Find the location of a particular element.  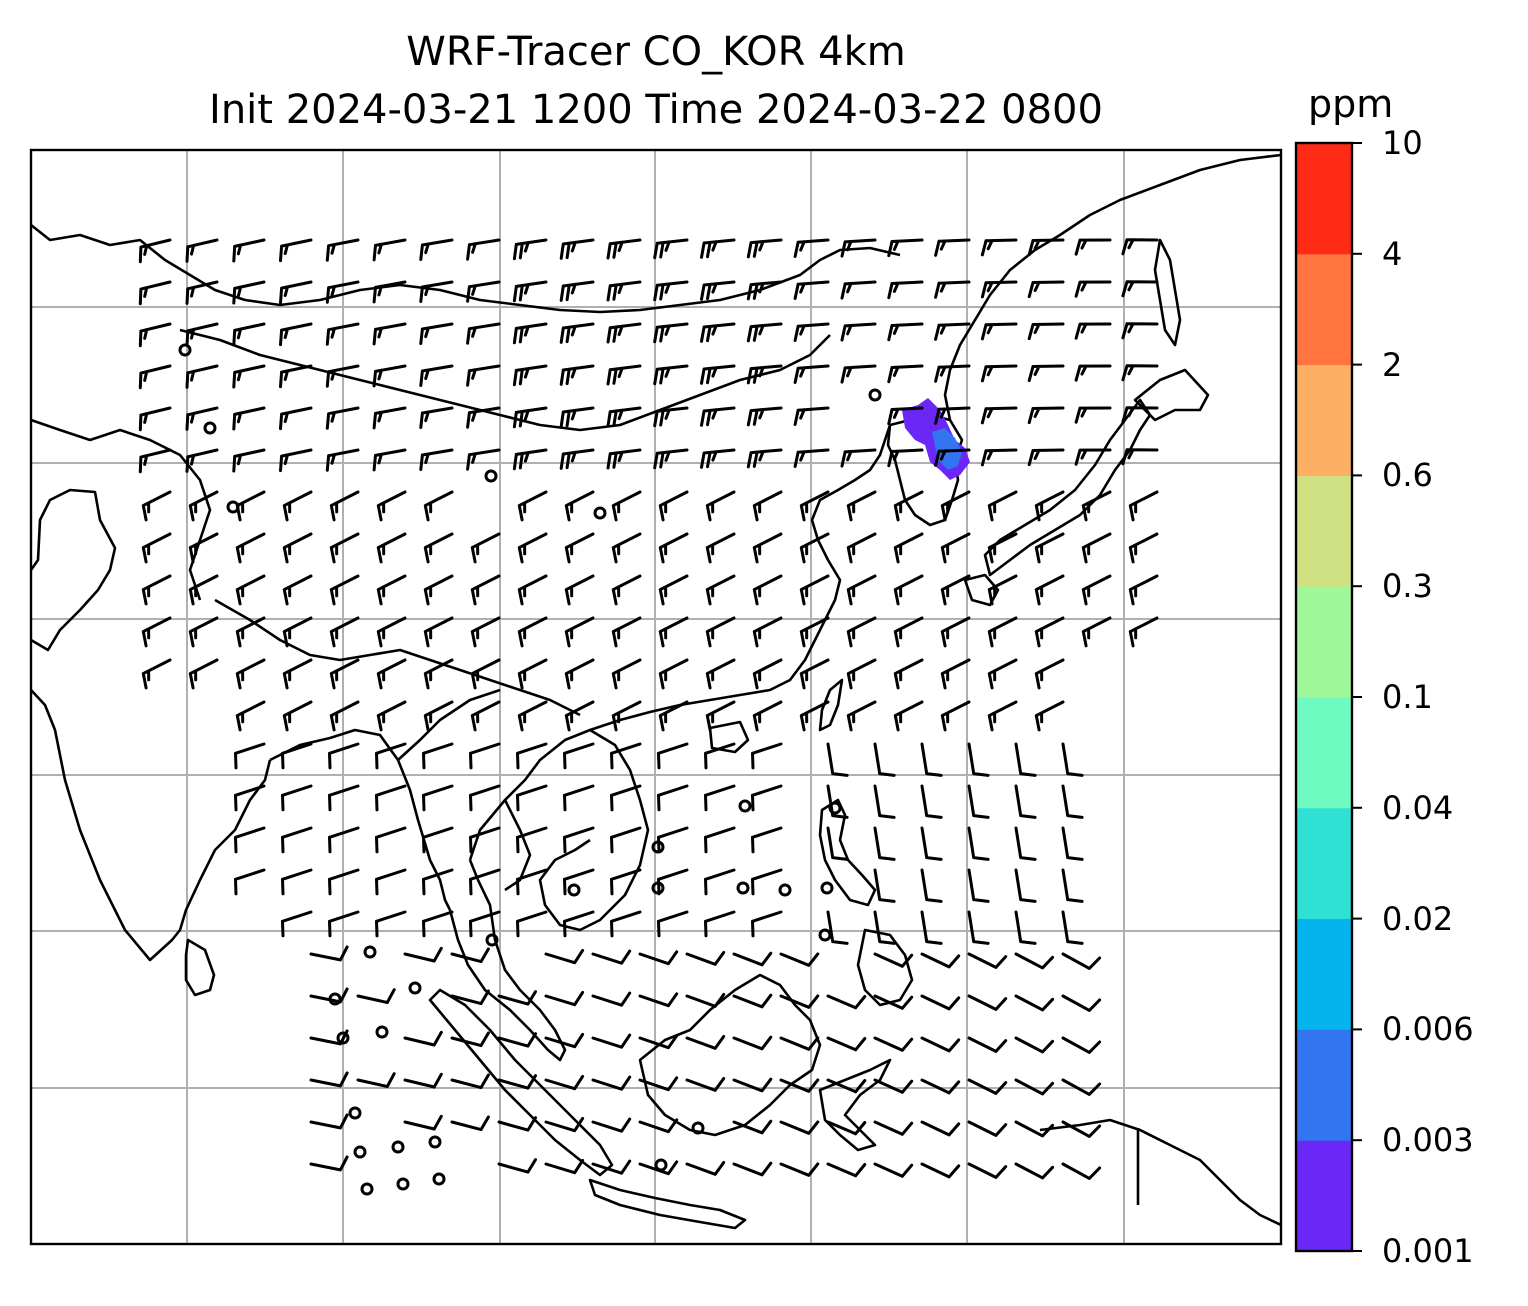

philippines-mindanao is located at coordinates (885, 967).